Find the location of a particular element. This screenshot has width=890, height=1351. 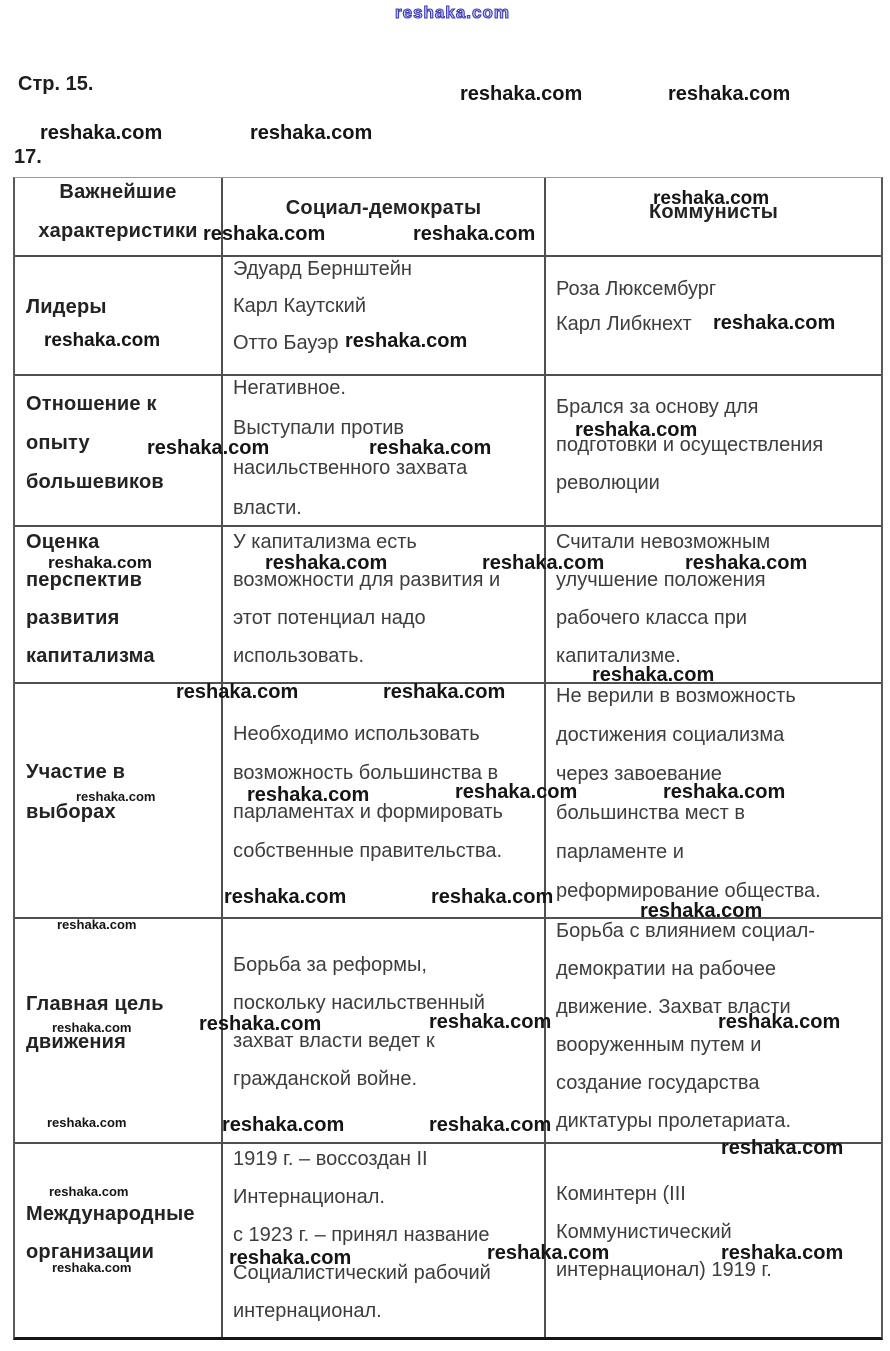

table-text-line: Необходимо использовать is located at coordinates (356, 734).